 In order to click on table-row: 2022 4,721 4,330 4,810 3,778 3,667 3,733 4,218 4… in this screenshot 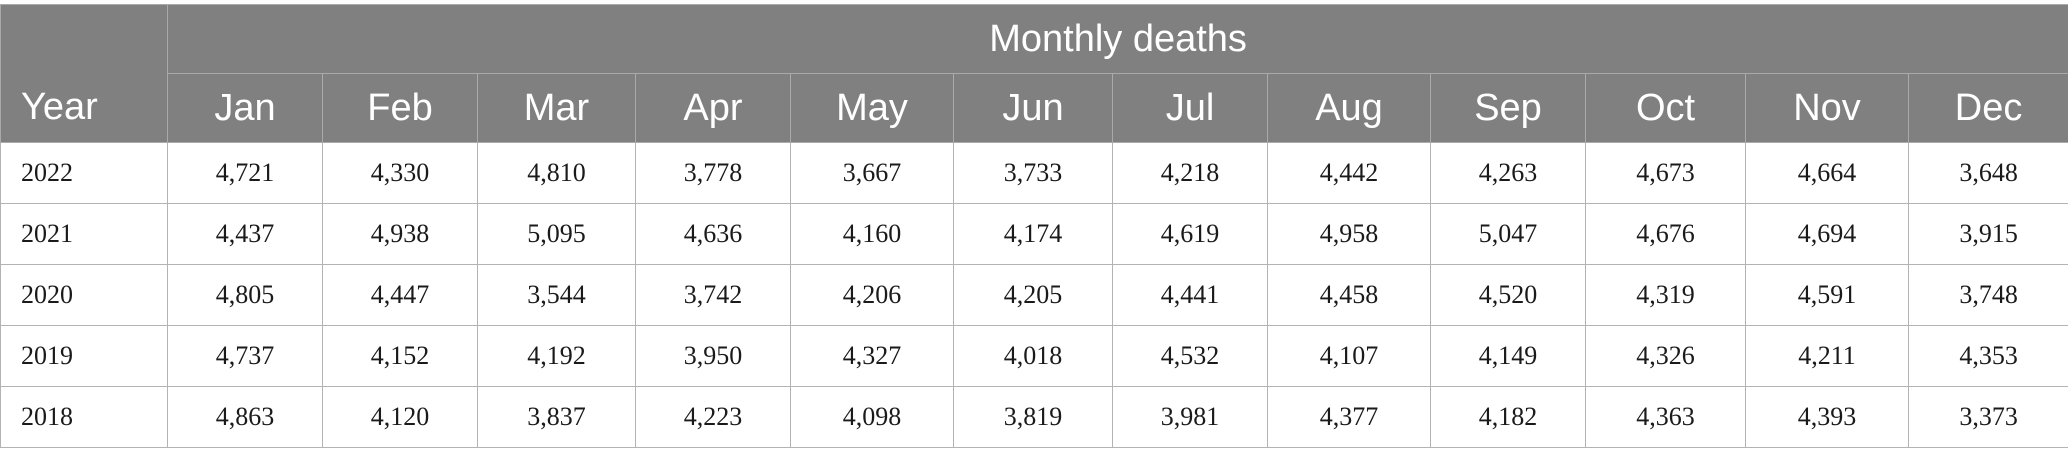, I will do `click(1034, 173)`.